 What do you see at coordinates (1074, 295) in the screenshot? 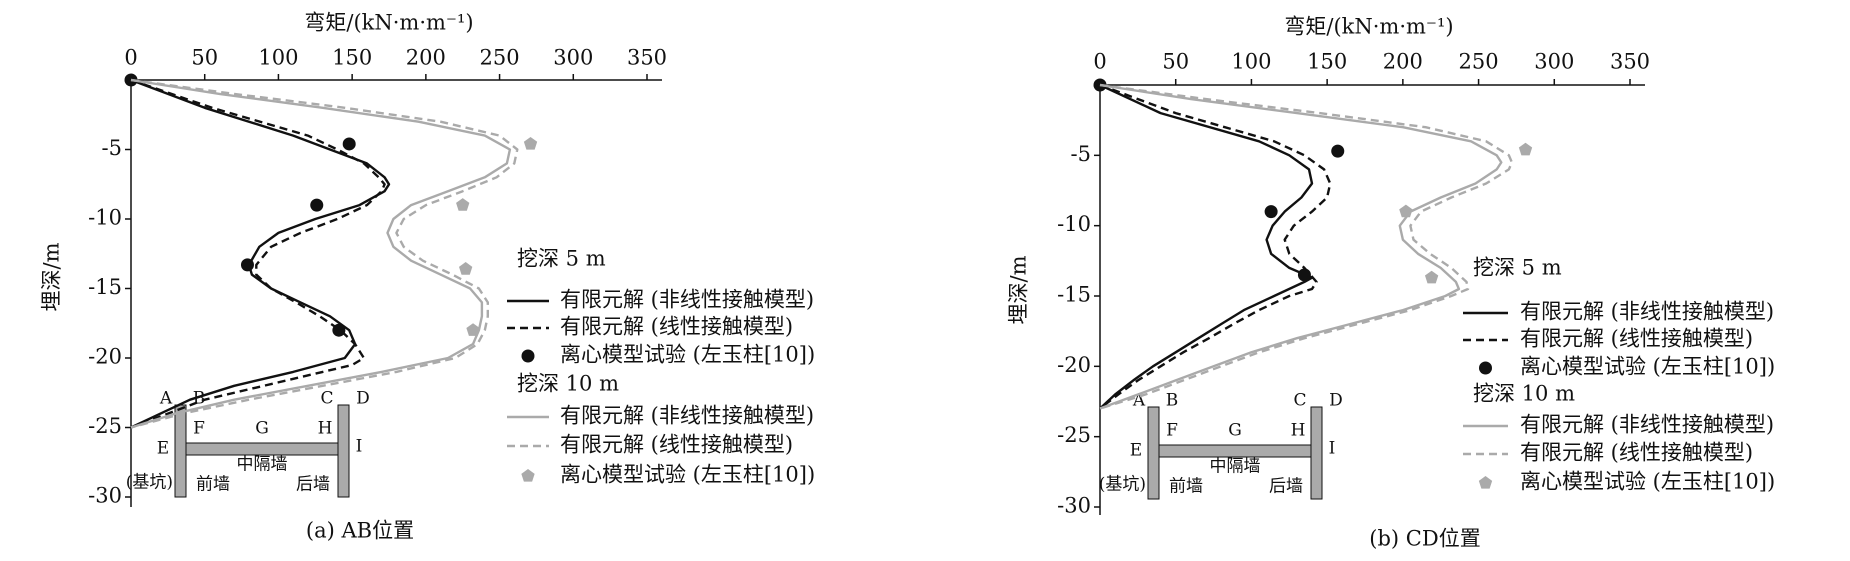
I see `y-tick-label: -15` at bounding box center [1074, 295].